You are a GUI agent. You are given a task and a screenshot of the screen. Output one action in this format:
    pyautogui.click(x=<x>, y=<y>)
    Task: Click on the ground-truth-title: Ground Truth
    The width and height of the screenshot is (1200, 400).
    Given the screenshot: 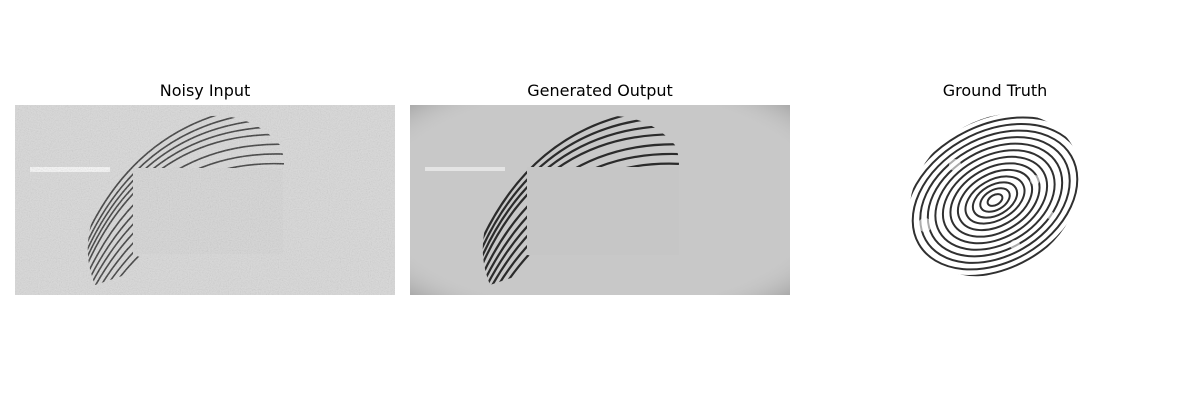 What is the action you would take?
    pyautogui.click(x=995, y=90)
    